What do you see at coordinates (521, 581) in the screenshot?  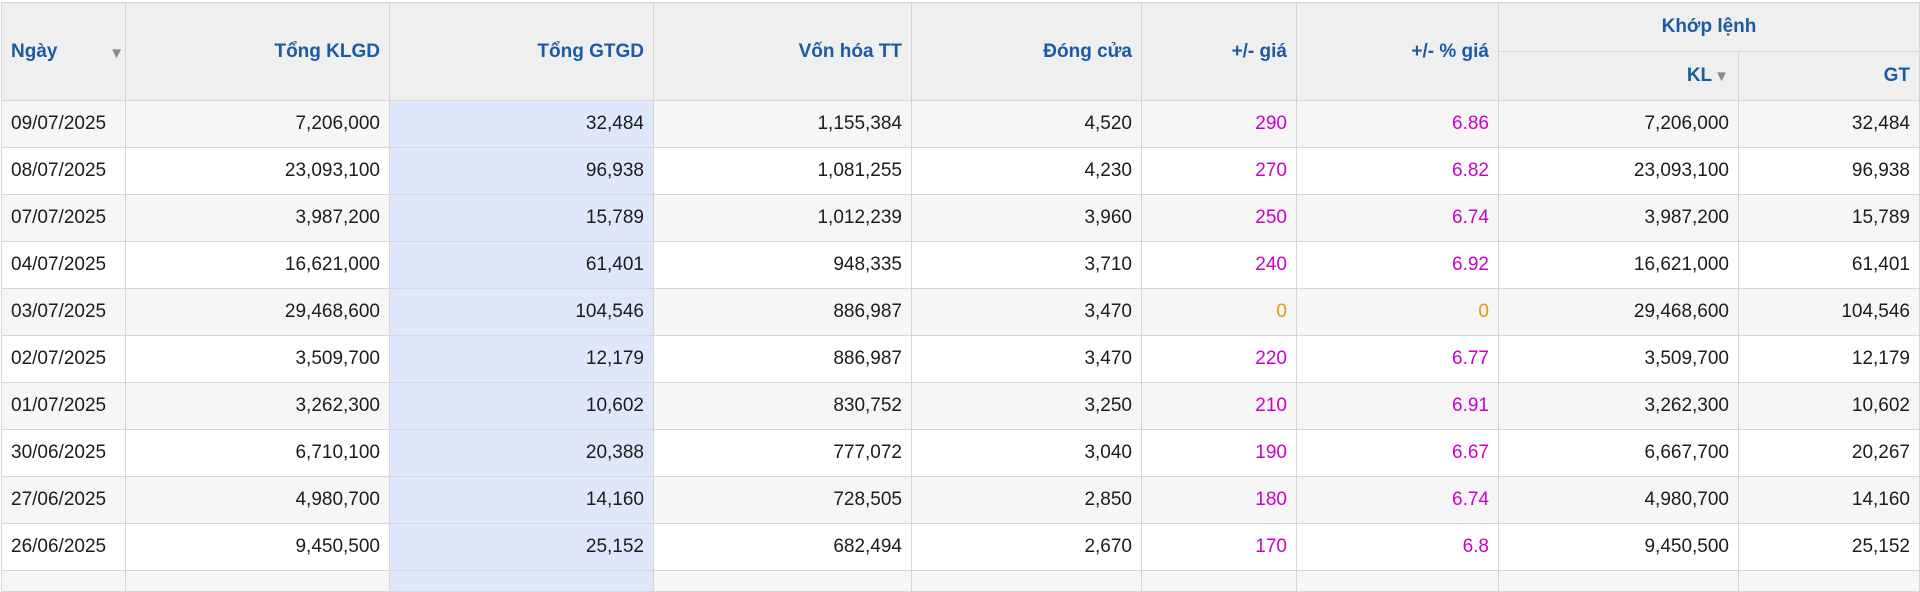 I see `cell-total-value` at bounding box center [521, 581].